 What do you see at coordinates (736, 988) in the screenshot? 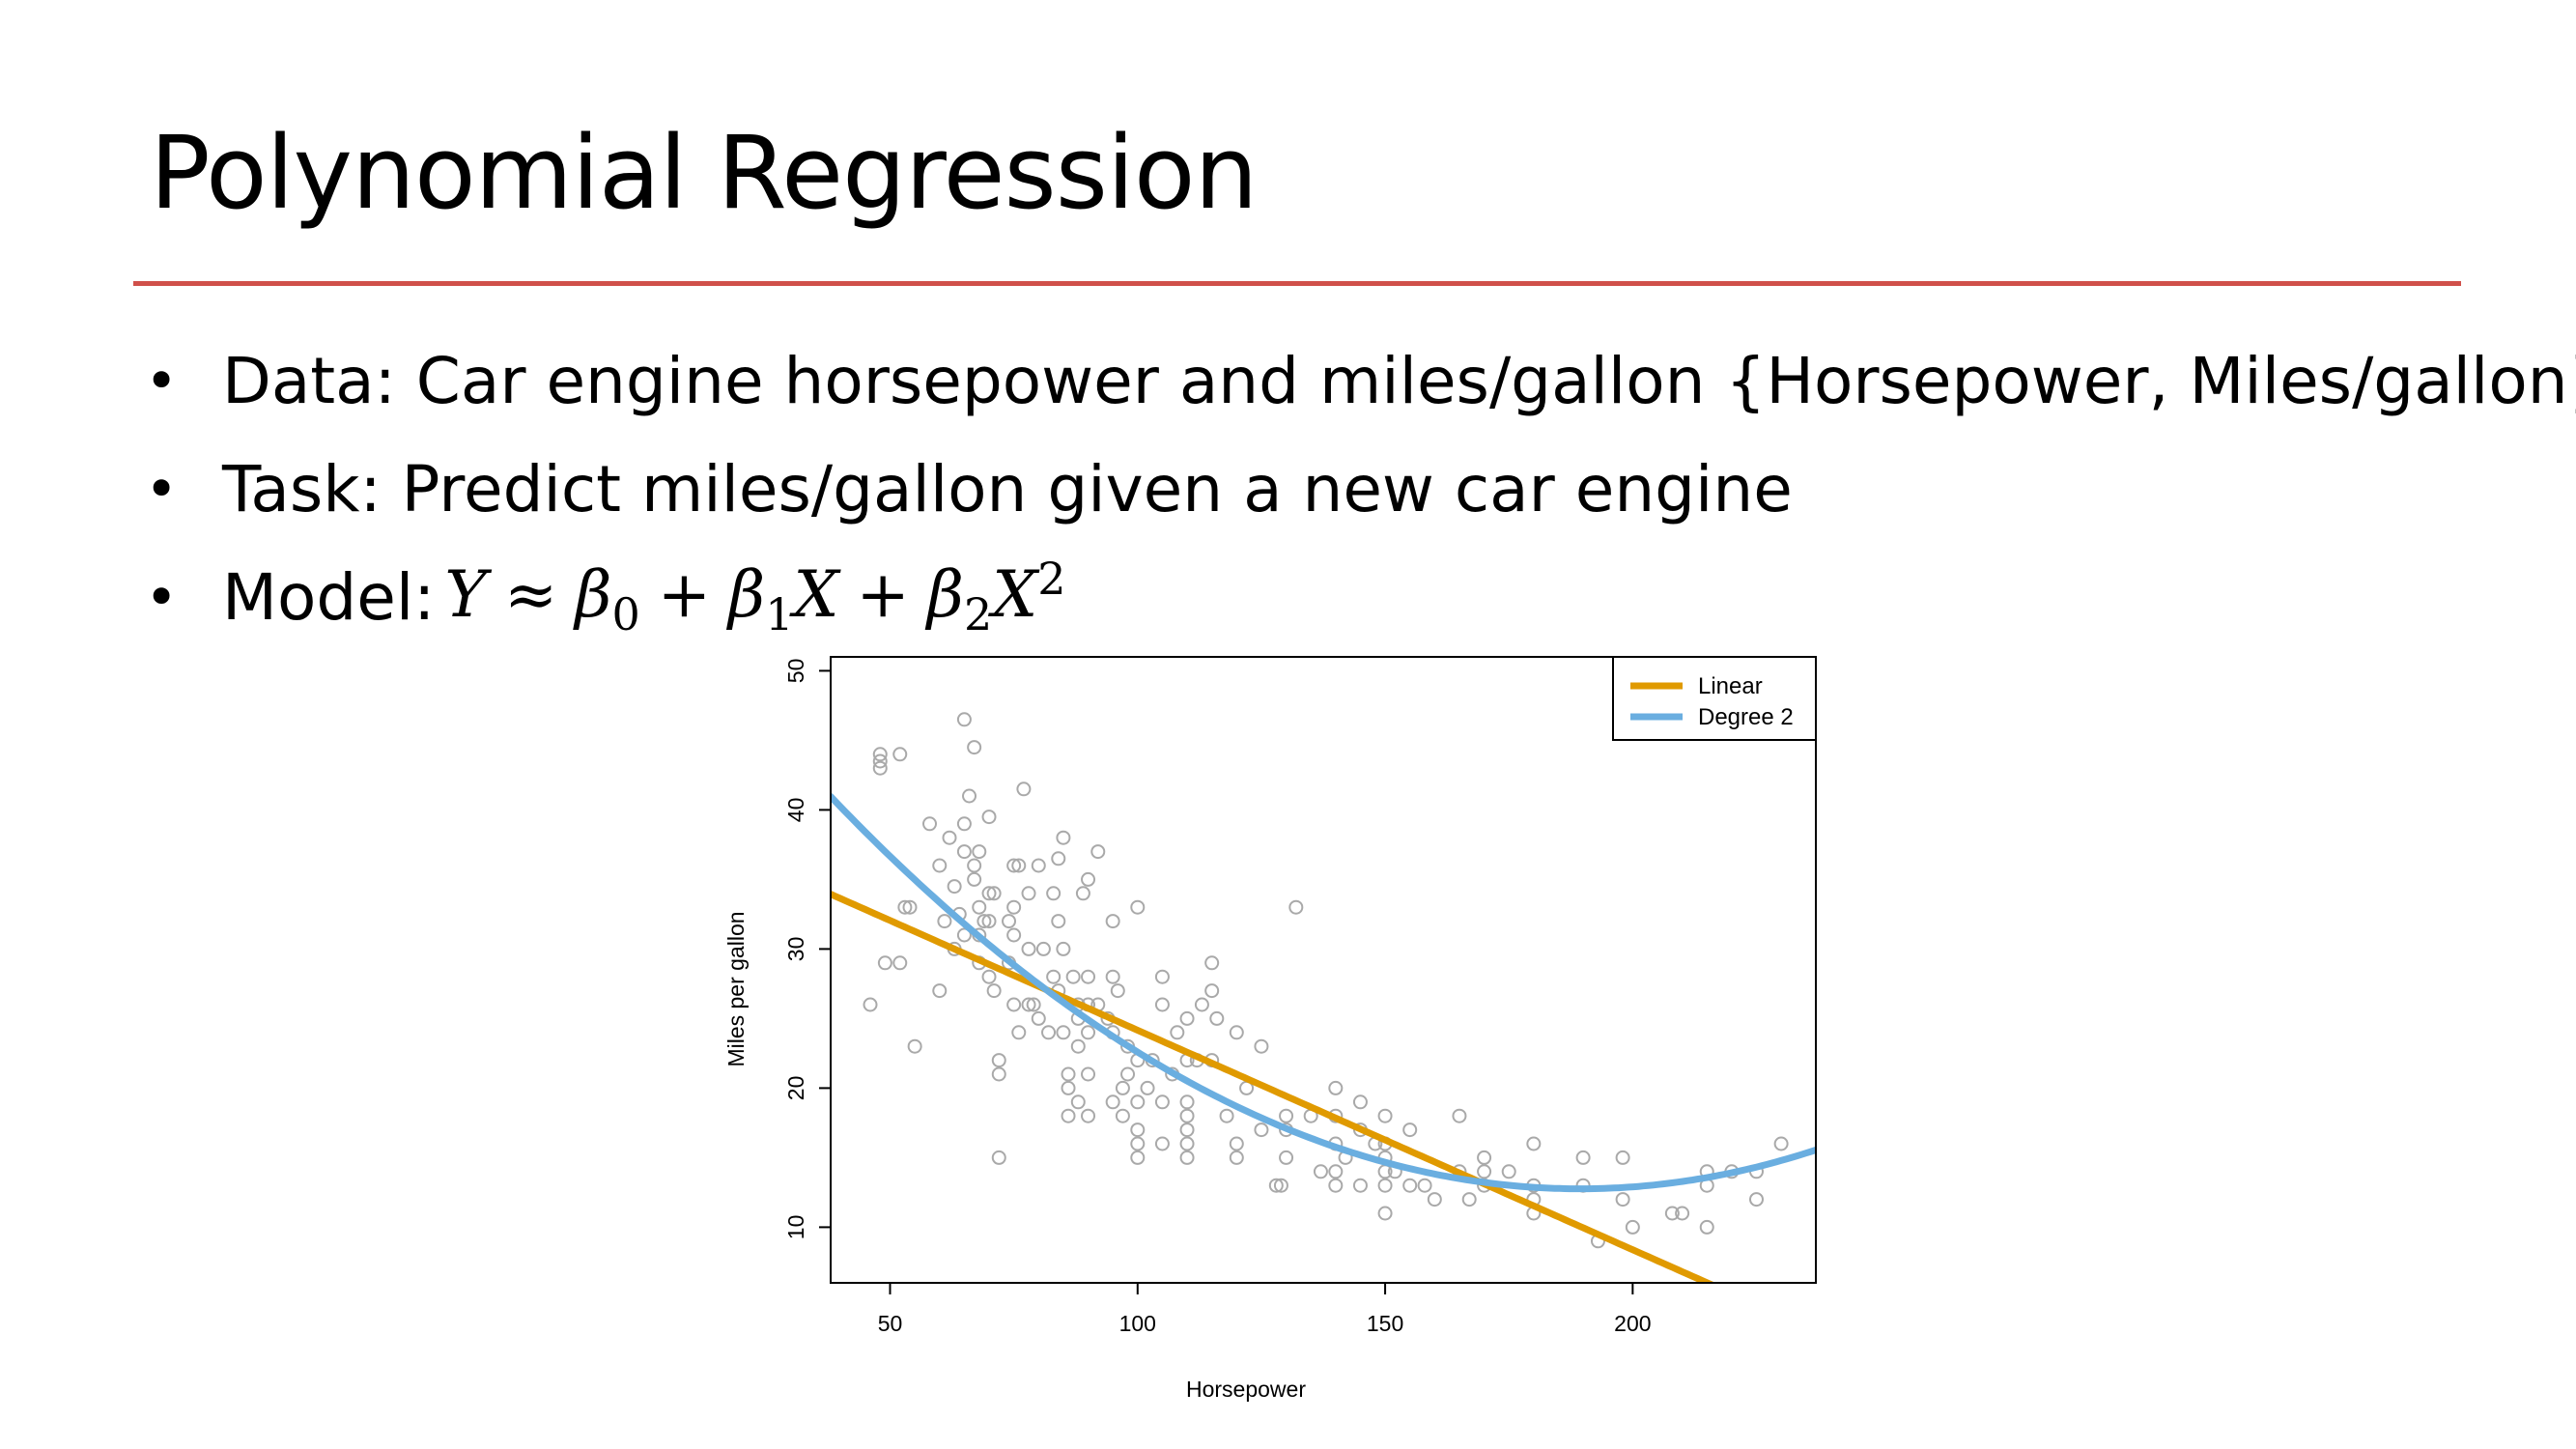
I see `y-axis-label: Miles per gallon` at bounding box center [736, 988].